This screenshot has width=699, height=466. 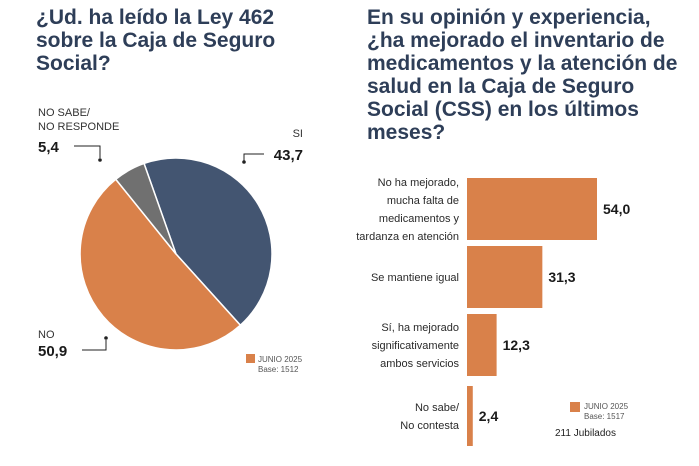 What do you see at coordinates (415, 346) in the screenshot?
I see `bar-category-label-3-line-2: significativamente` at bounding box center [415, 346].